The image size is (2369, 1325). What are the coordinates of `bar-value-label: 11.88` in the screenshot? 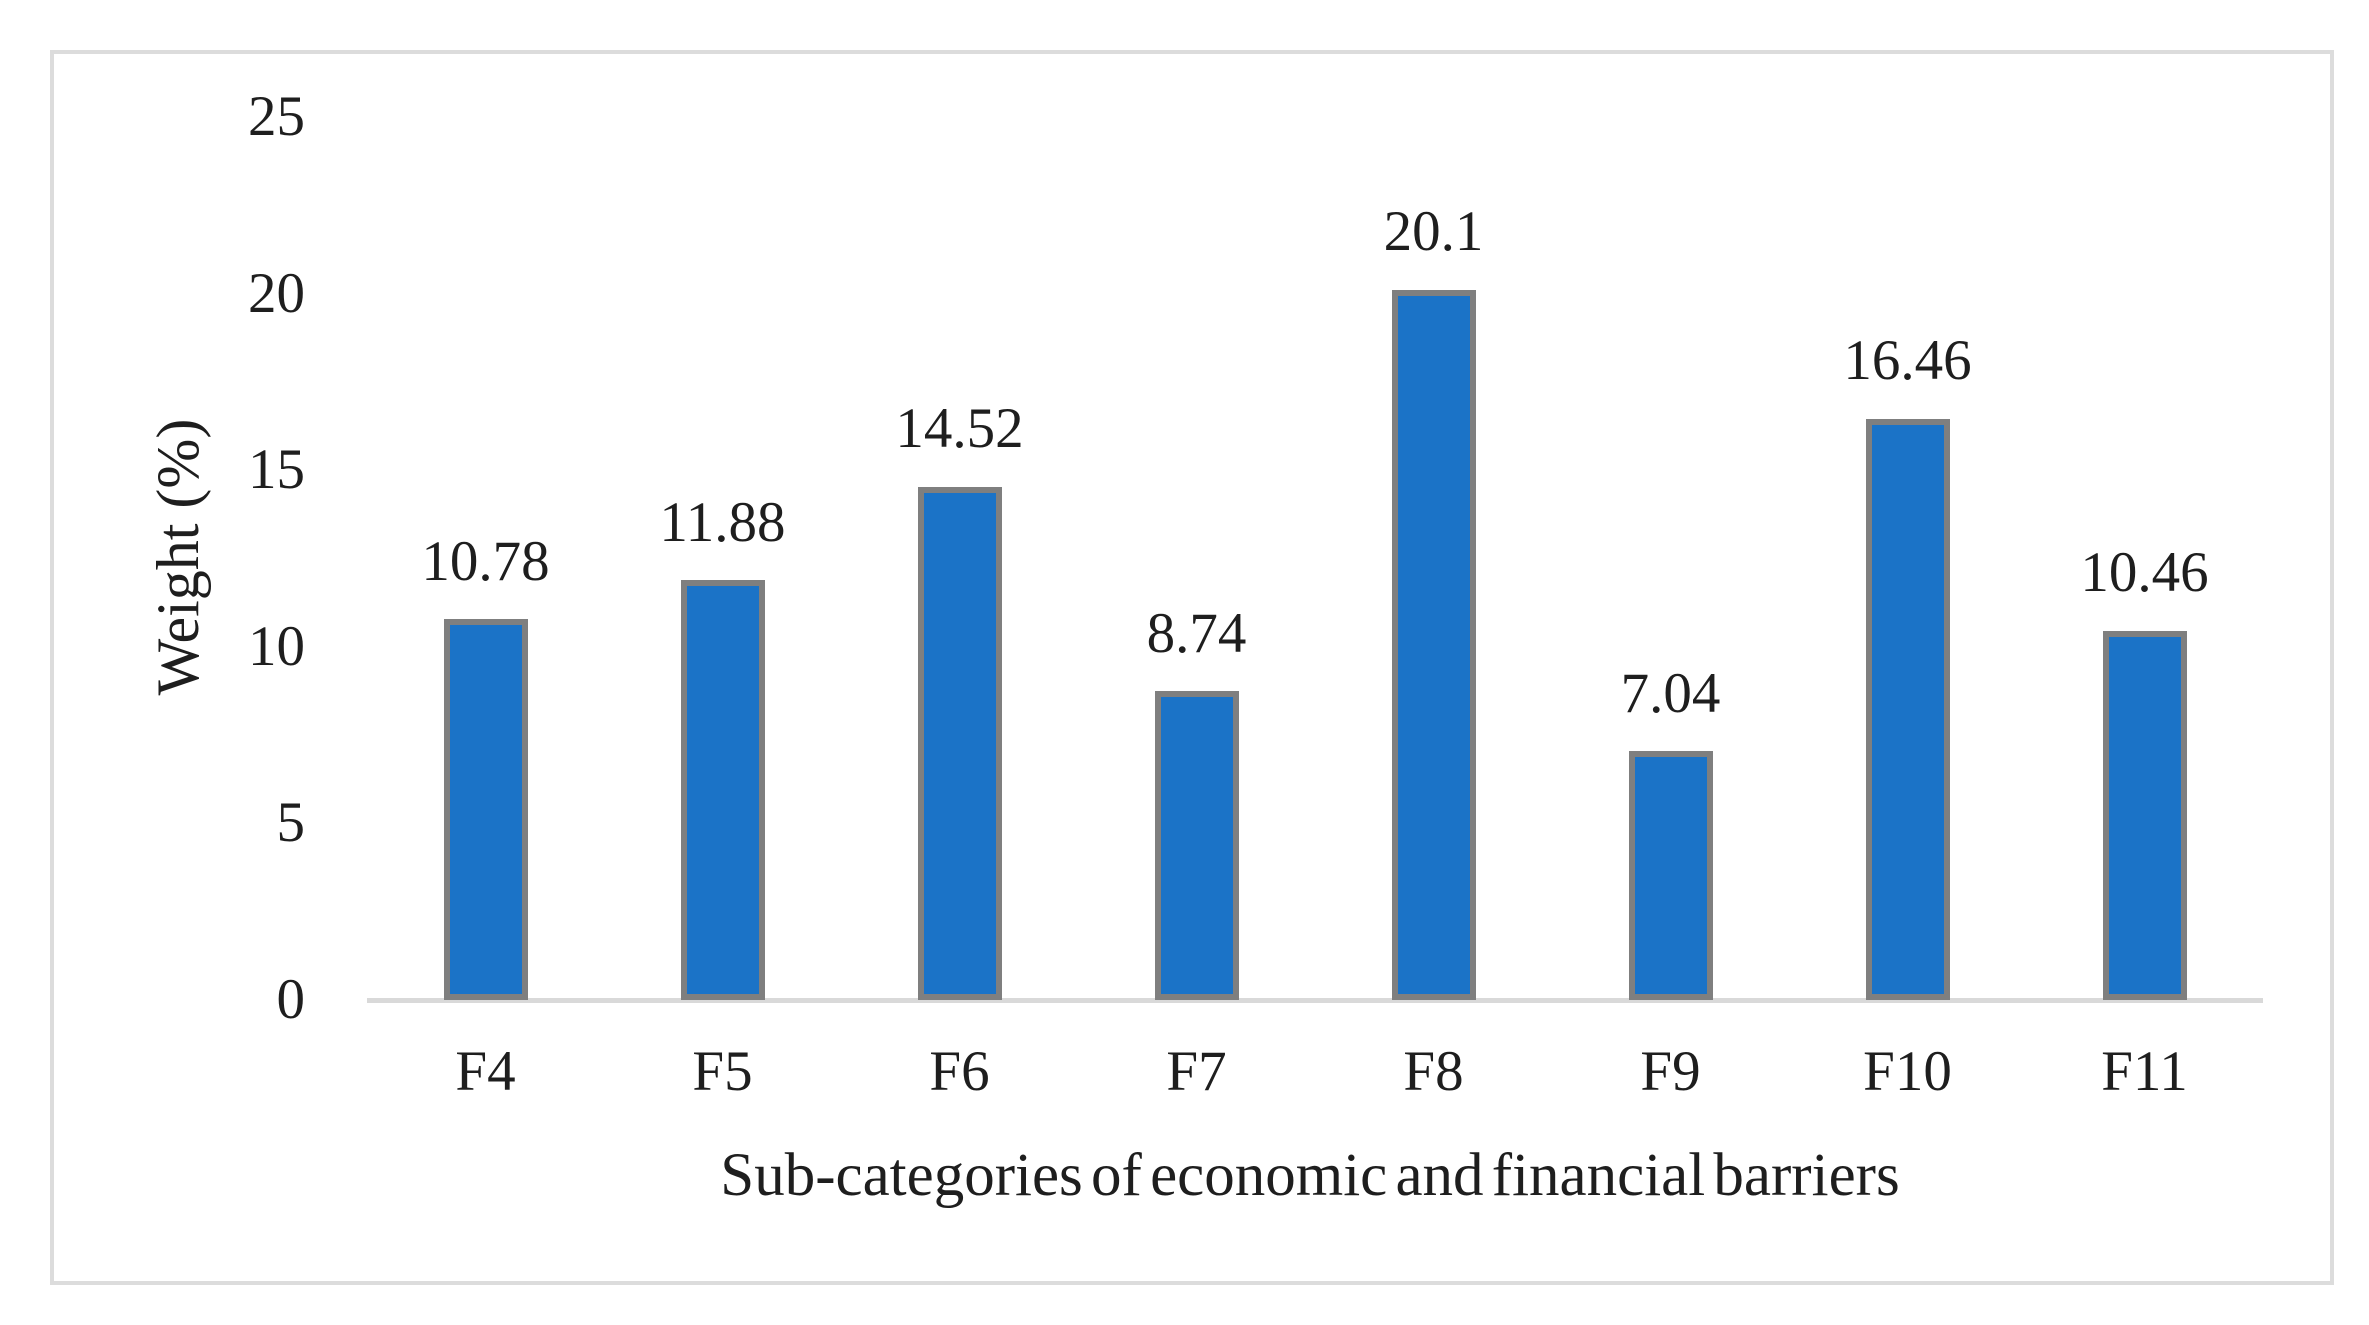 It's located at (722, 522).